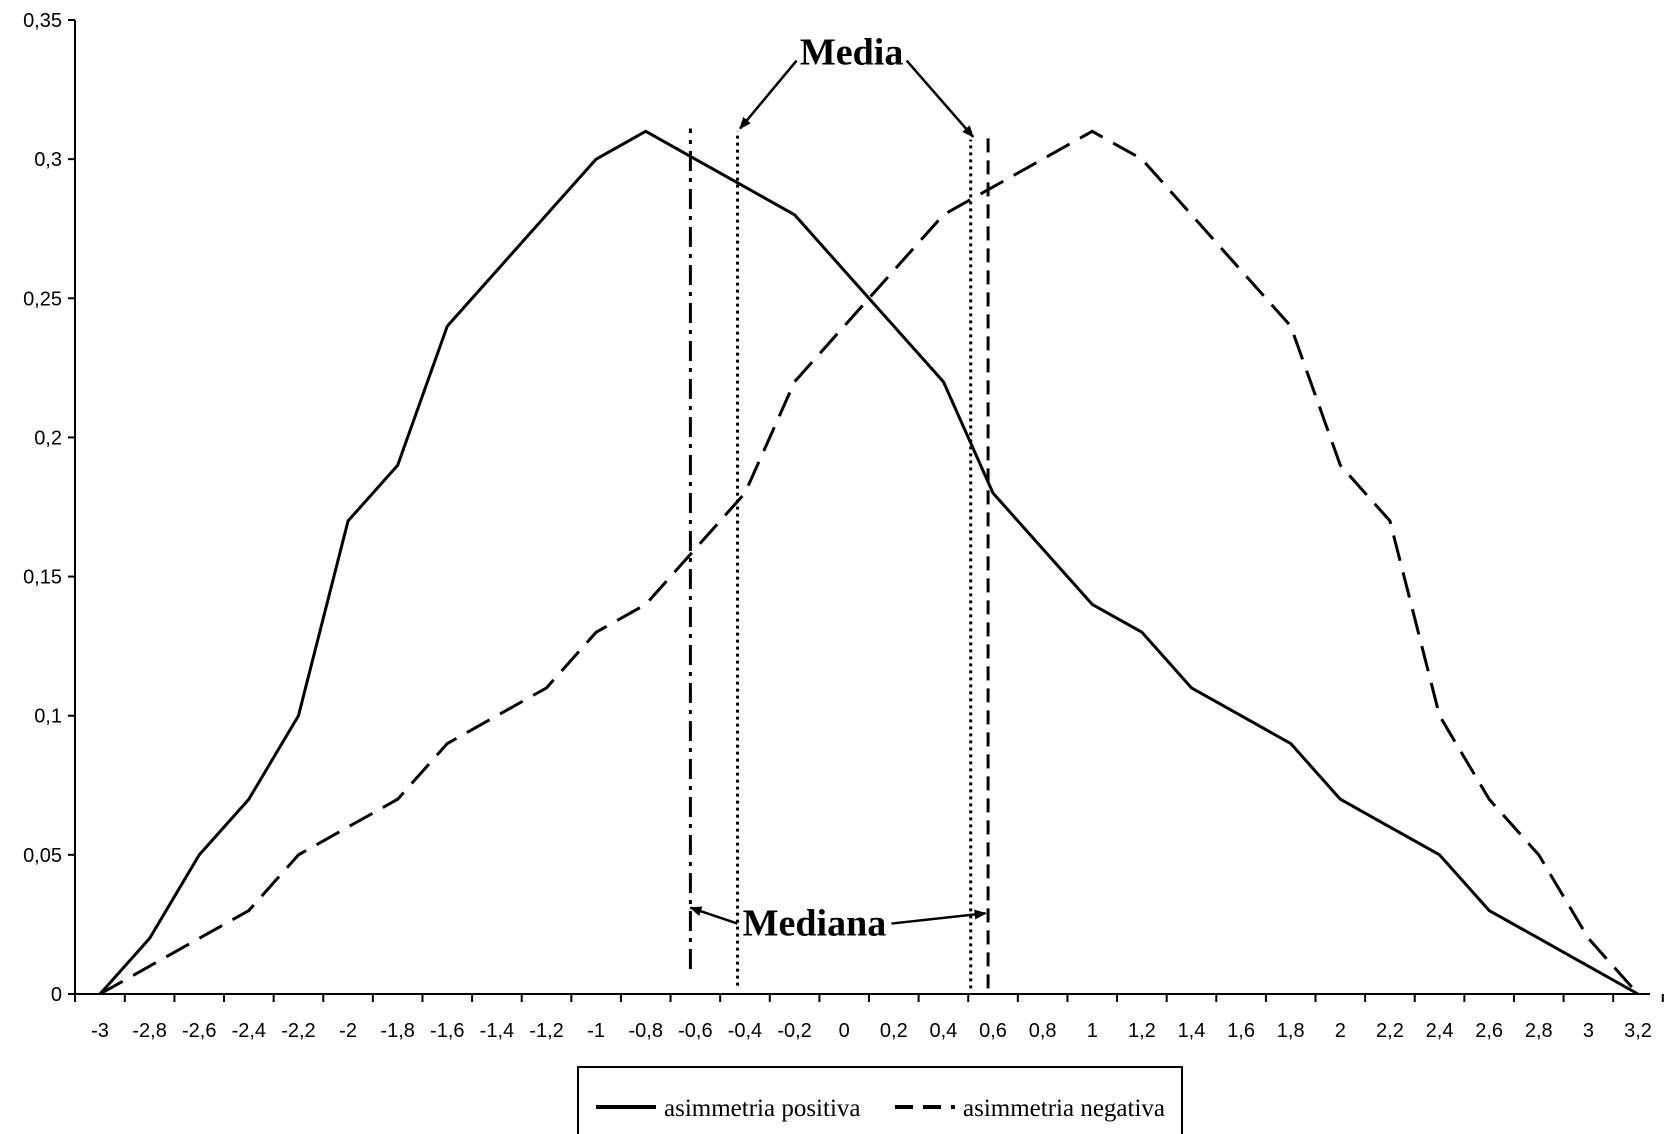  I want to click on legend: asimmetria positiva asimmetria negativa, so click(880, 1100).